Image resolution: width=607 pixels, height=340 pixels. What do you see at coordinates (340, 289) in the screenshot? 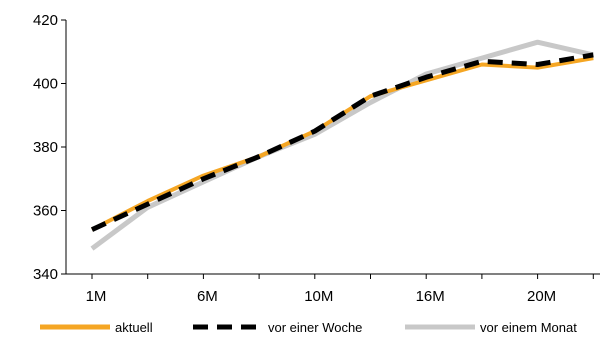
I see `x-axis-ticks: 1M 6M 10M 16M 20M` at bounding box center [340, 289].